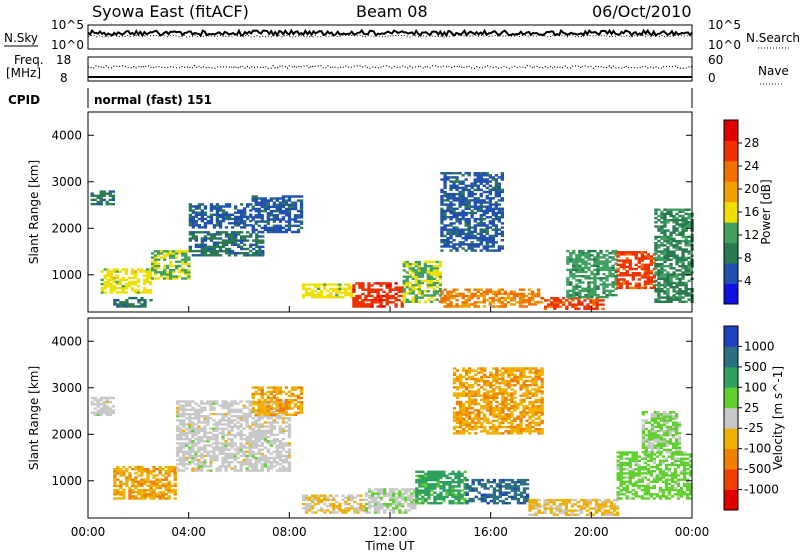 Image resolution: width=800 pixels, height=554 pixels. I want to click on power-region, so click(573, 303).